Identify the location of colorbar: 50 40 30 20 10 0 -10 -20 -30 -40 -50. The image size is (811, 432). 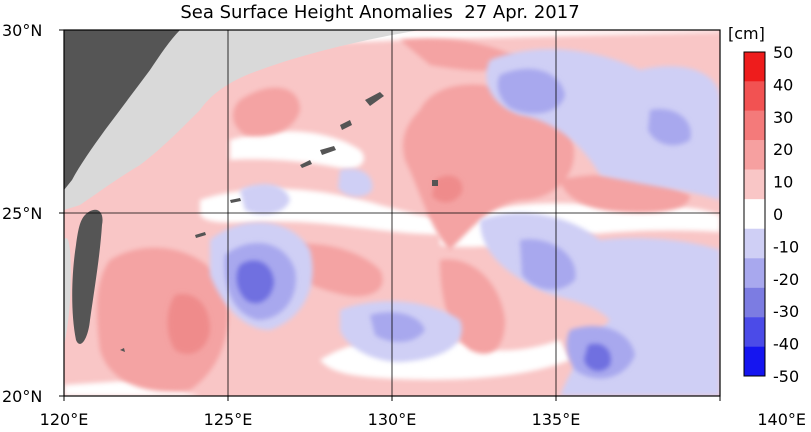
(771, 214).